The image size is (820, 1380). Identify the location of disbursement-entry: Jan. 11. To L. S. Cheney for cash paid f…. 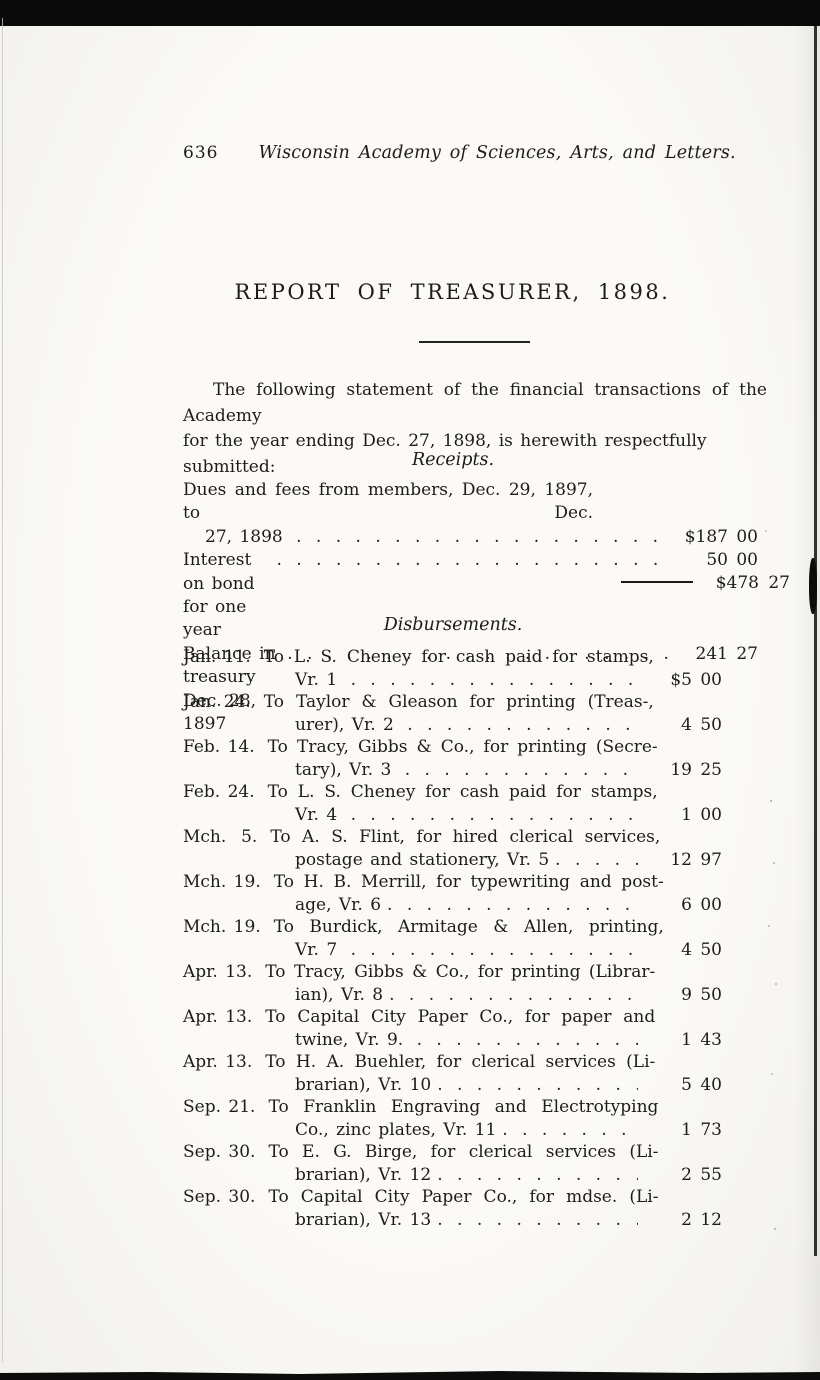
(452, 668).